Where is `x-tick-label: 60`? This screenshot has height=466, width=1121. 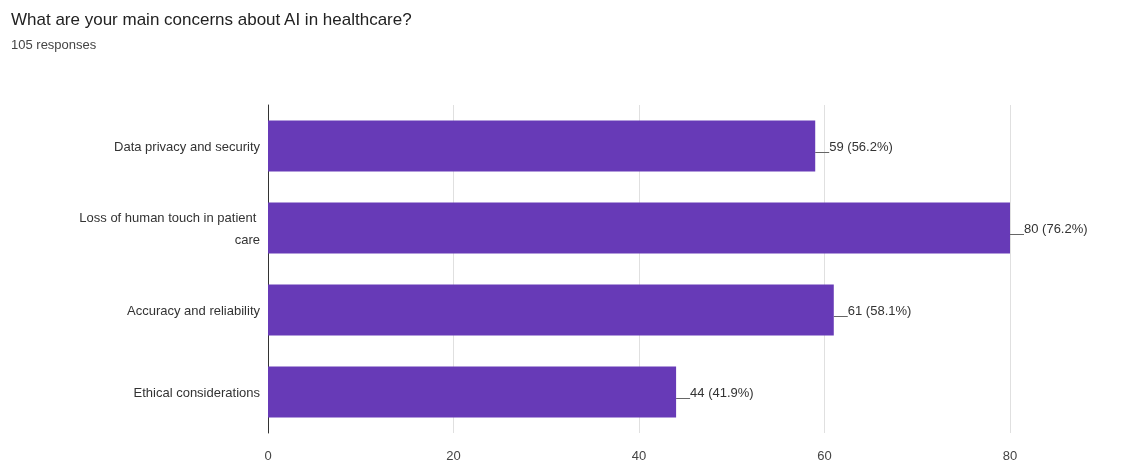 x-tick-label: 60 is located at coordinates (824, 455).